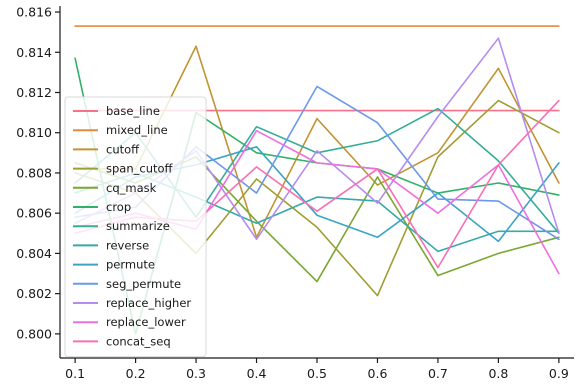 The image size is (580, 385). I want to click on legend-label-replace_lower: replace_lower, so click(146, 322).